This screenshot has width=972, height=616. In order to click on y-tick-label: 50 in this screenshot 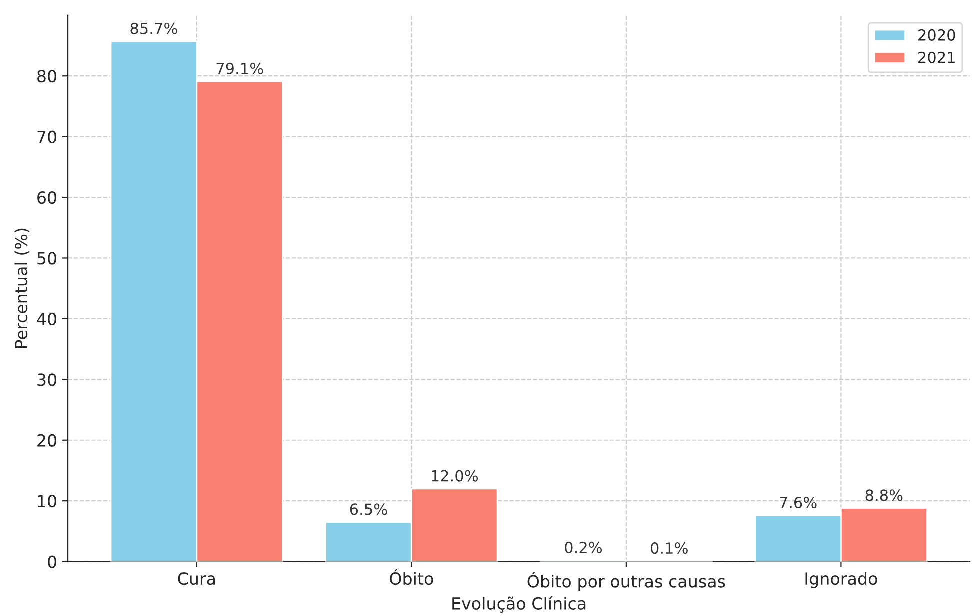, I will do `click(47, 258)`.